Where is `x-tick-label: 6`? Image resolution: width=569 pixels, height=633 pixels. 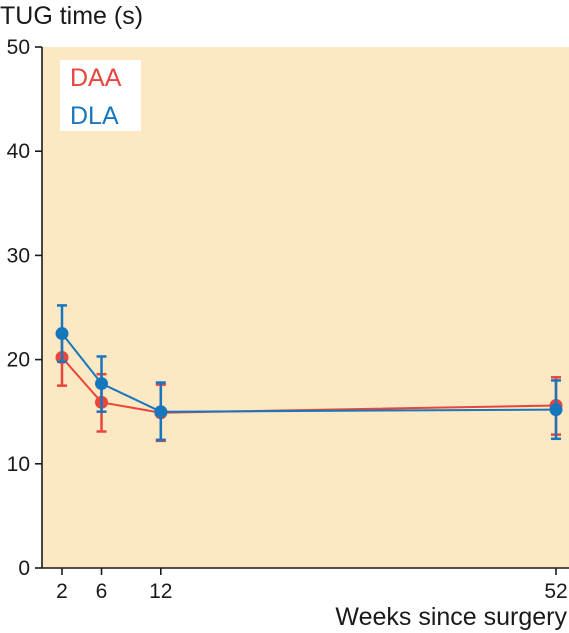
x-tick-label: 6 is located at coordinates (102, 591).